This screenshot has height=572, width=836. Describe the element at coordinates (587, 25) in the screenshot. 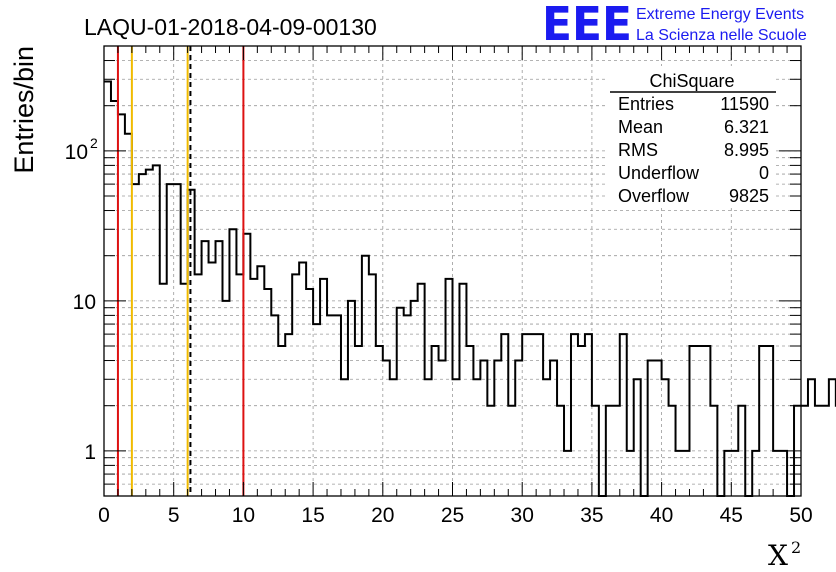

I see `eee-logo-text: EEE` at that location.